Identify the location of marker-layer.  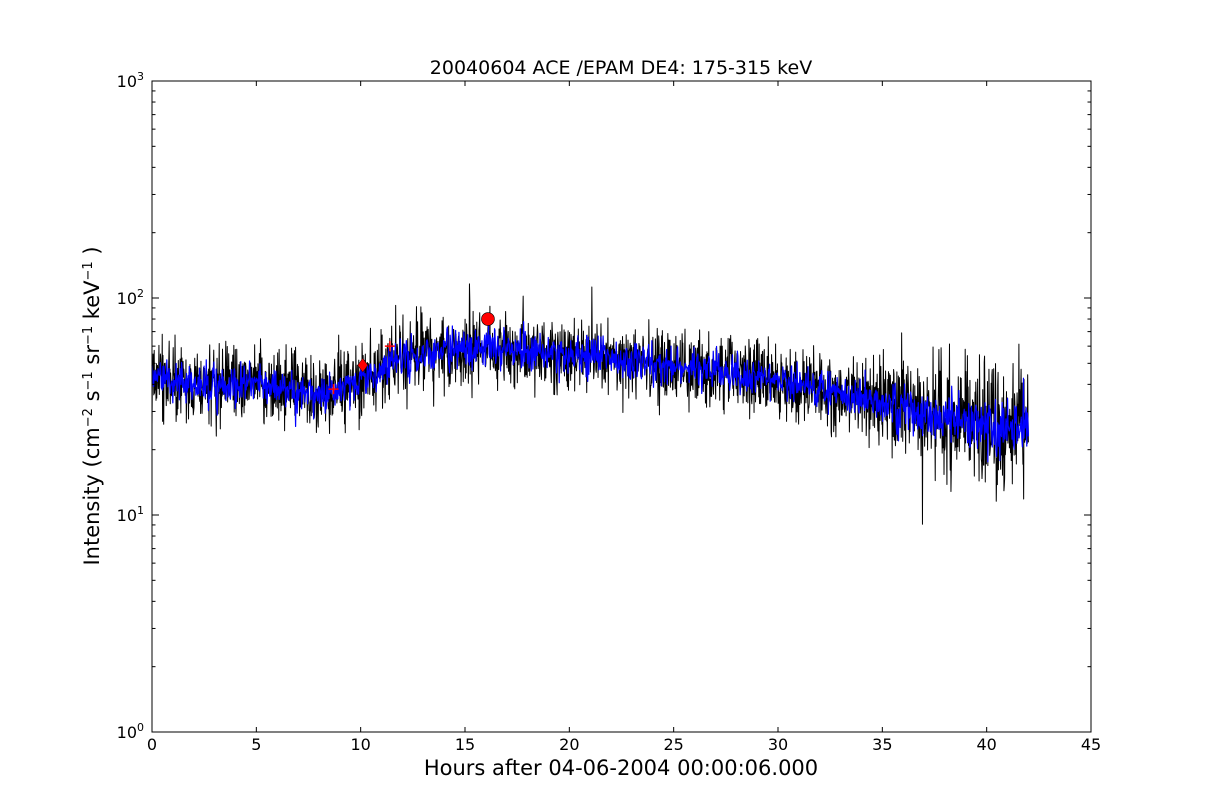
(411, 353).